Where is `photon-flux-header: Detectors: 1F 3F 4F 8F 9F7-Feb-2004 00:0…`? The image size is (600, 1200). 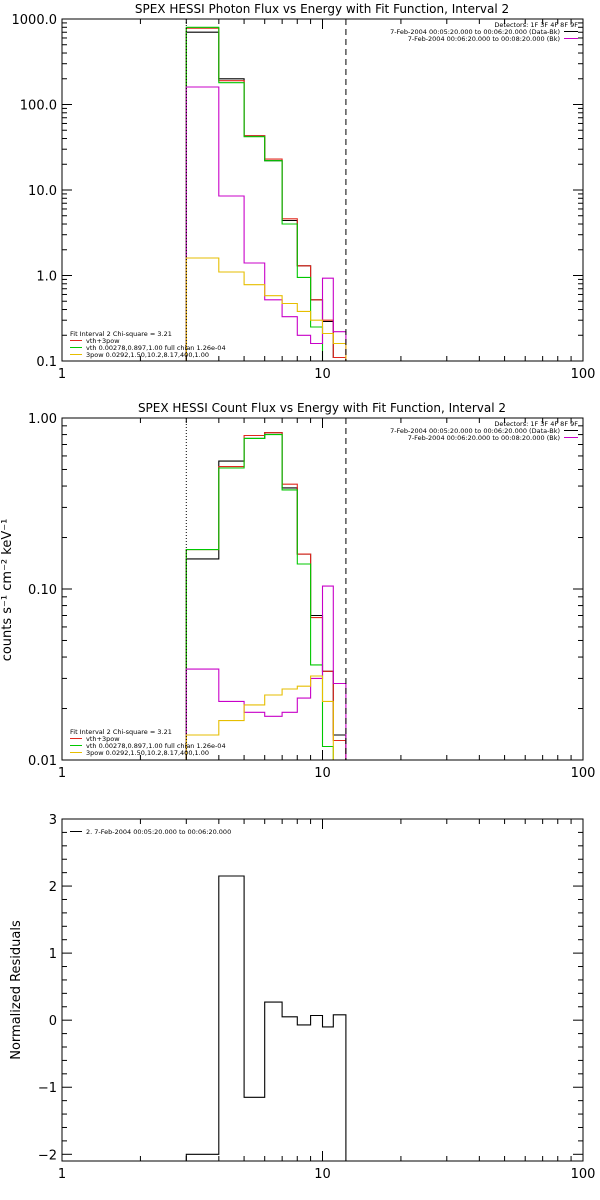
photon-flux-header: Detectors: 1F 3F 4F 8F 9F7-Feb-2004 00:0… is located at coordinates (484, 32).